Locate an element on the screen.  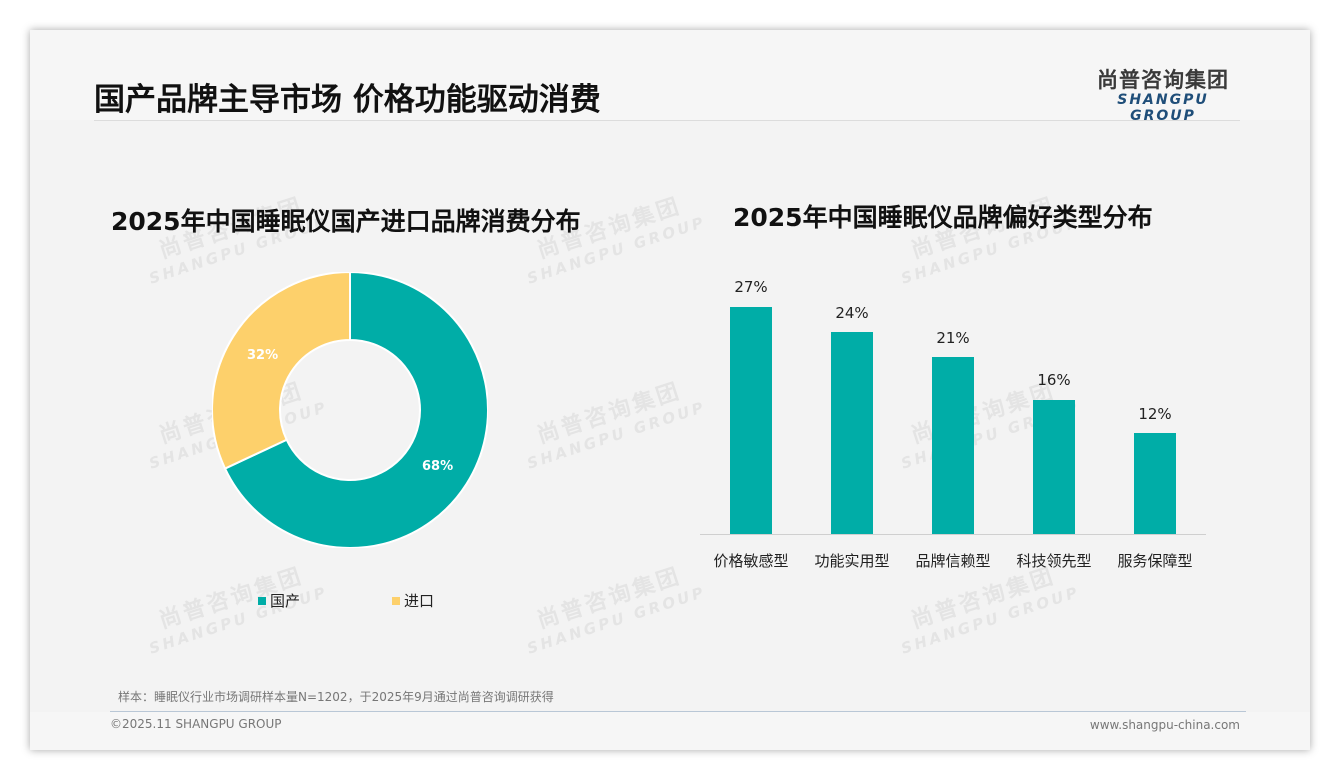
legend-label: 国产 is located at coordinates (285, 601).